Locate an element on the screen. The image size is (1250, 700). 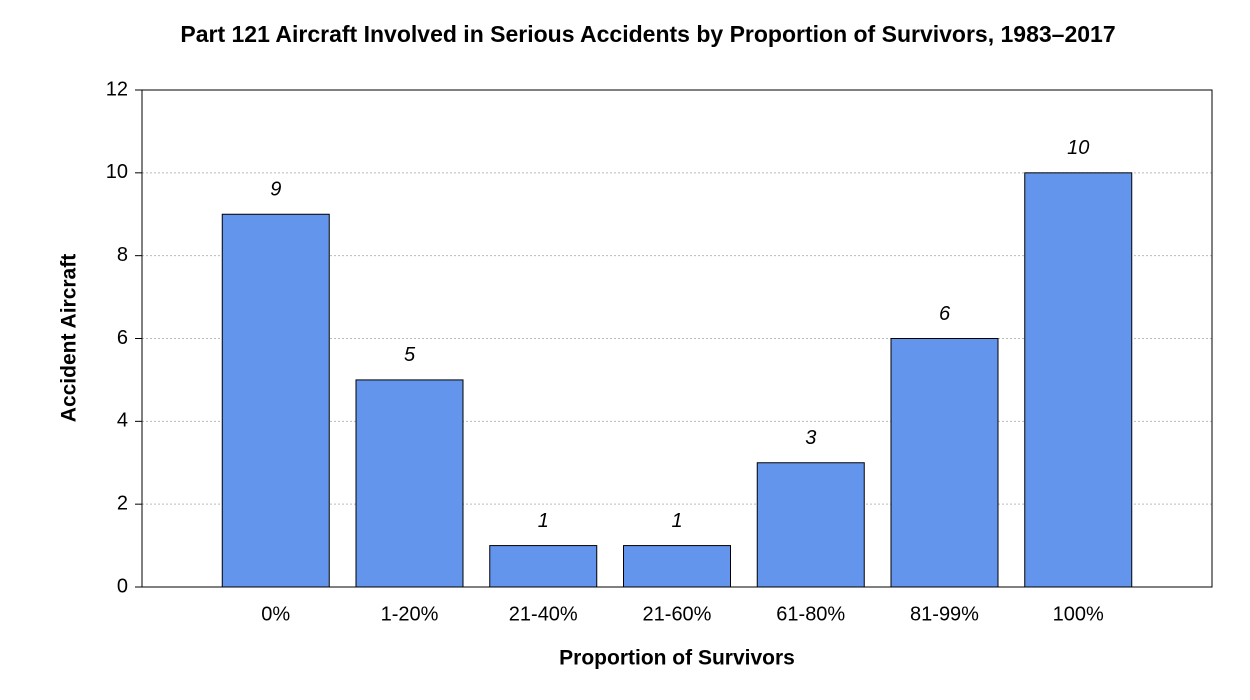
data-label: 10 is located at coordinates (1078, 148).